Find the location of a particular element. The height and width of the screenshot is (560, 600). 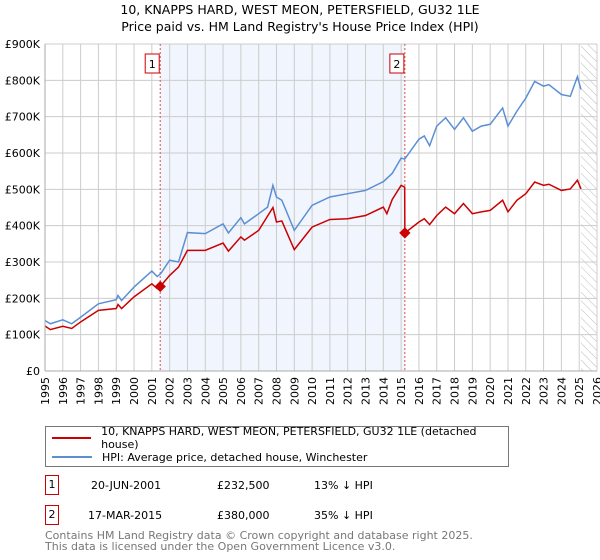

sale-price: £232,500 is located at coordinates (243, 485).